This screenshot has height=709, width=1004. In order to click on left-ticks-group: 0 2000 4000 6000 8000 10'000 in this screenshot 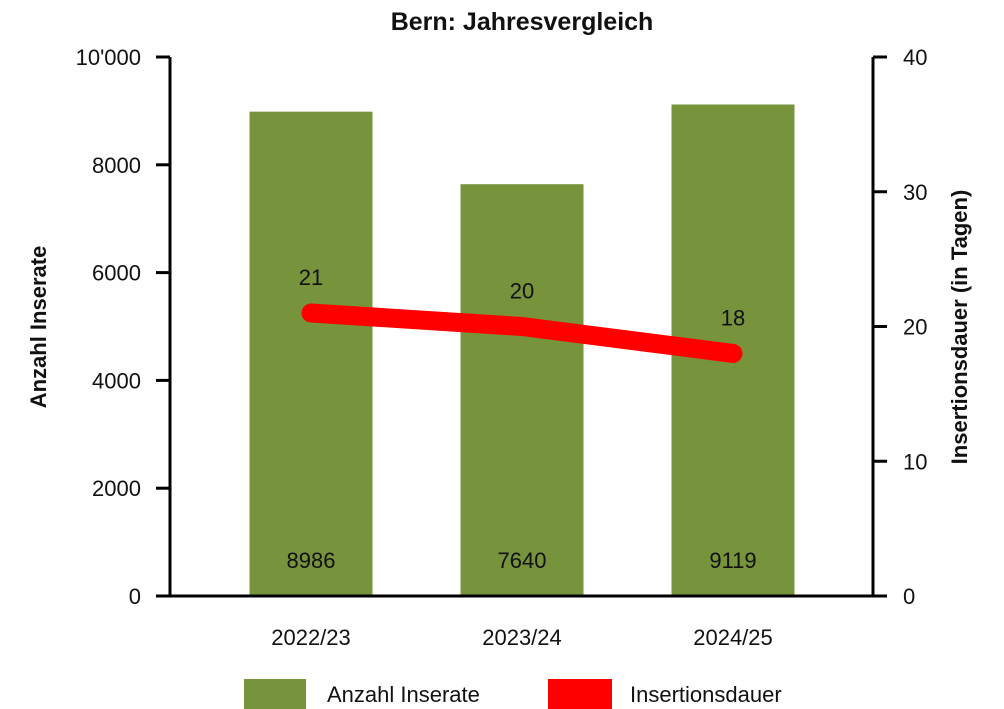, I will do `click(123, 327)`.